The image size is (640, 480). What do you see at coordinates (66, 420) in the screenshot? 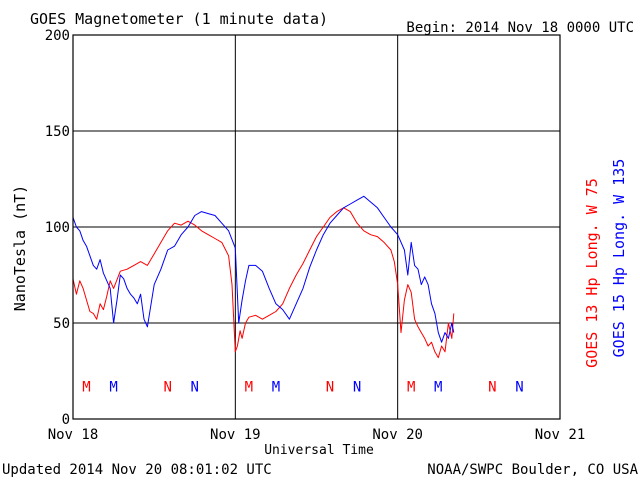
I see `y-tick-label: 0` at bounding box center [66, 420].